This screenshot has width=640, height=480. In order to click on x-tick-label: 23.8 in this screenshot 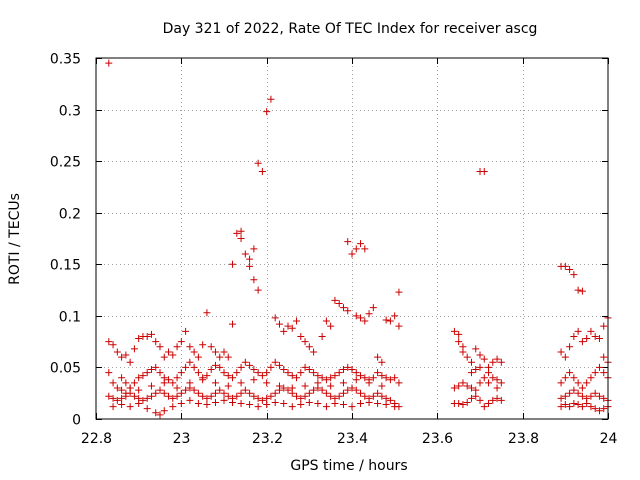, I will do `click(523, 439)`.